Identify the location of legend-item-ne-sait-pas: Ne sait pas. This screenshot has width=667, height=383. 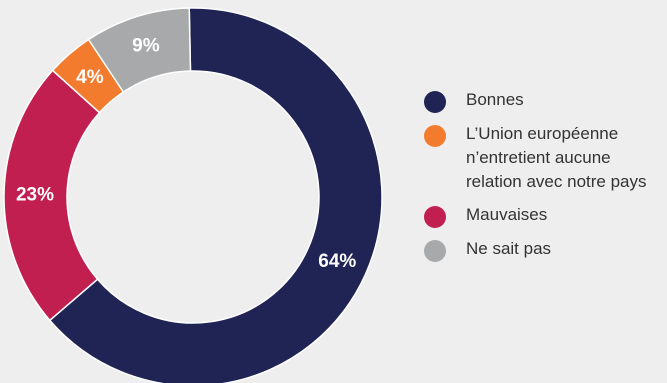
(544, 249).